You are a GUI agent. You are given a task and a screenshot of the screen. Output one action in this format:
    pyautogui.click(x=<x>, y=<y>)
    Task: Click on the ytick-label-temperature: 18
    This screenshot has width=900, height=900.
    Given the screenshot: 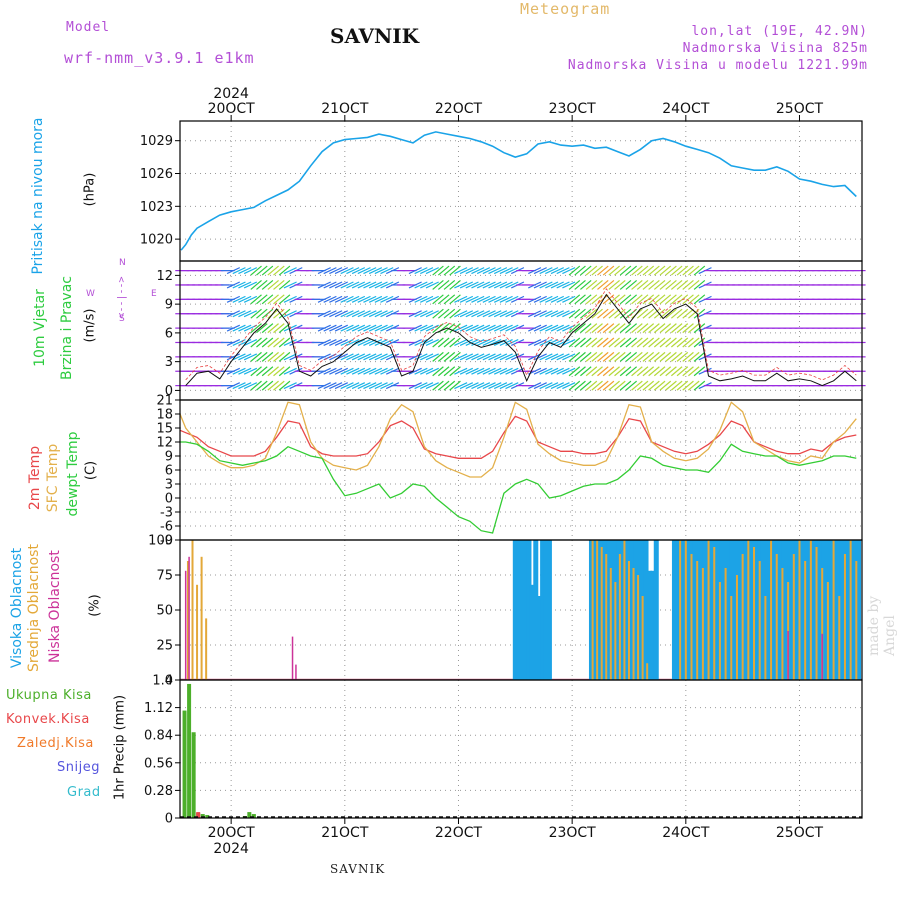 What is the action you would take?
    pyautogui.click(x=164, y=415)
    